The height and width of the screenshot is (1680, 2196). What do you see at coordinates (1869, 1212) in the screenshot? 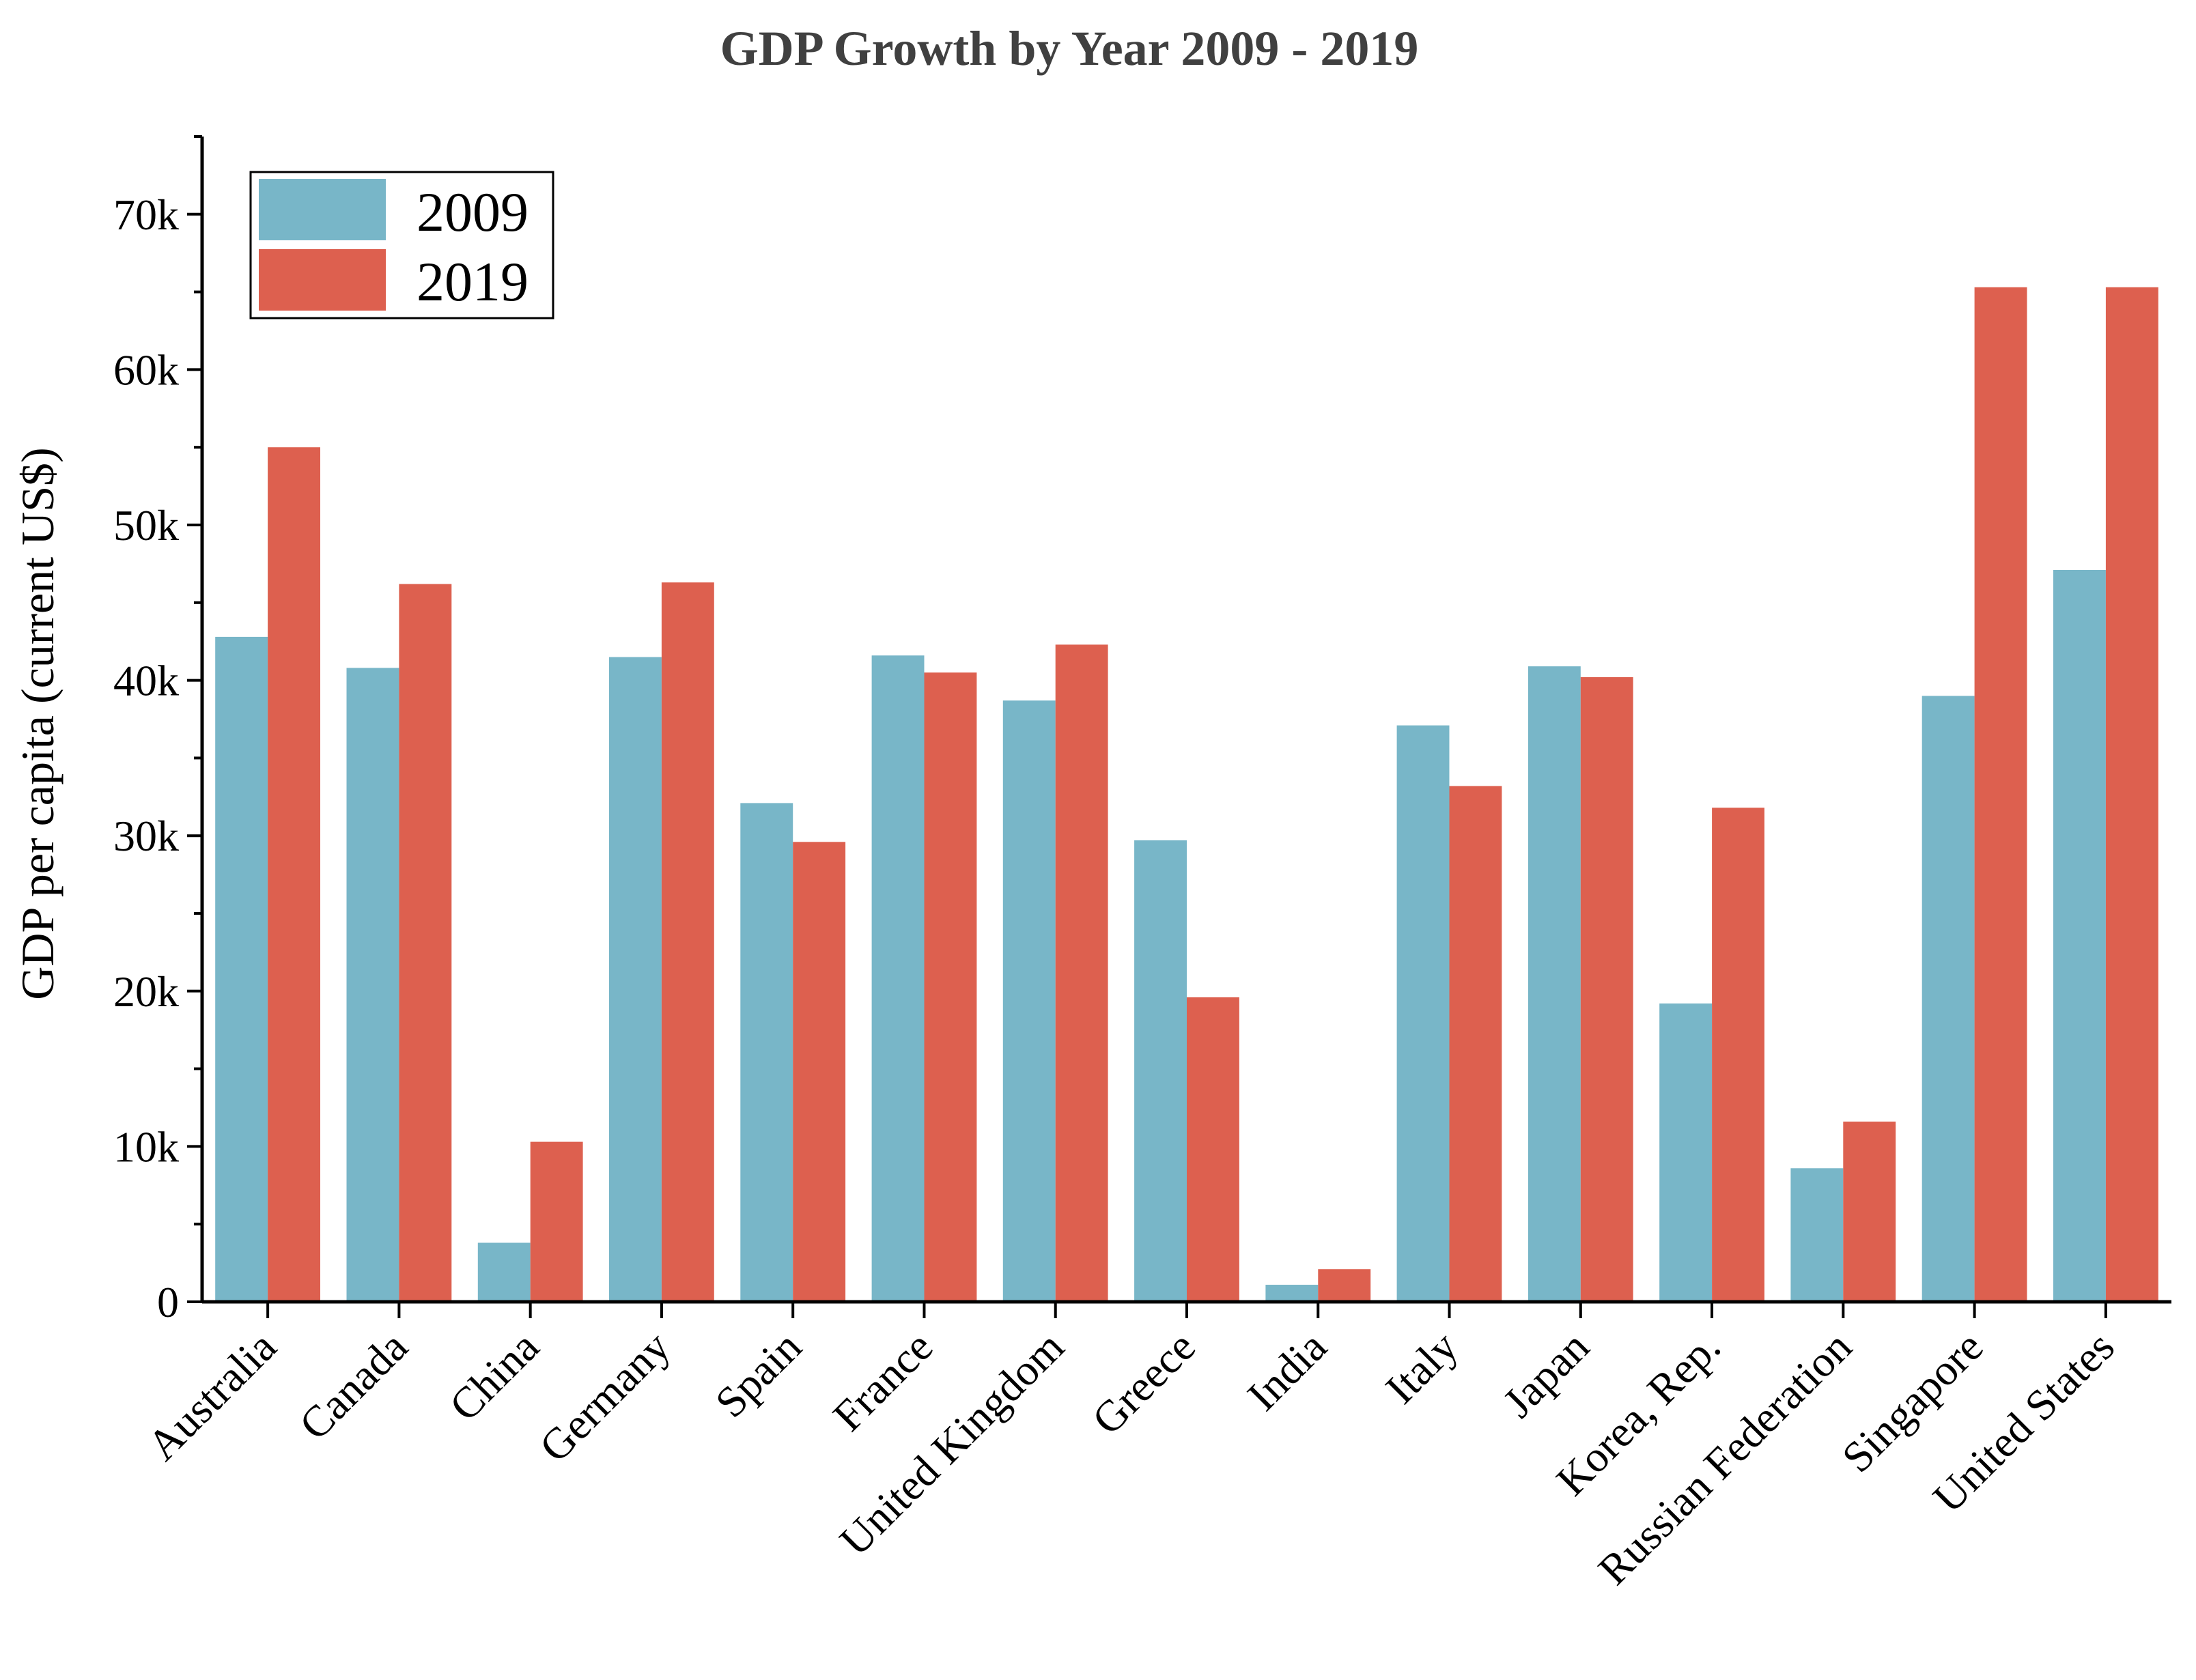
I see `bar-2019-russian-federation` at bounding box center [1869, 1212].